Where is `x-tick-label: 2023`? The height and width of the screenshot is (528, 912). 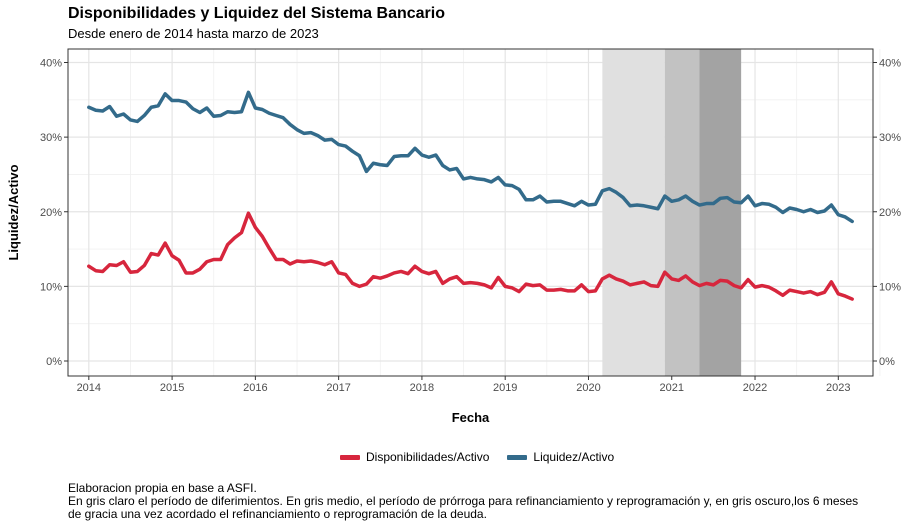 x-tick-label: 2023 is located at coordinates (838, 388).